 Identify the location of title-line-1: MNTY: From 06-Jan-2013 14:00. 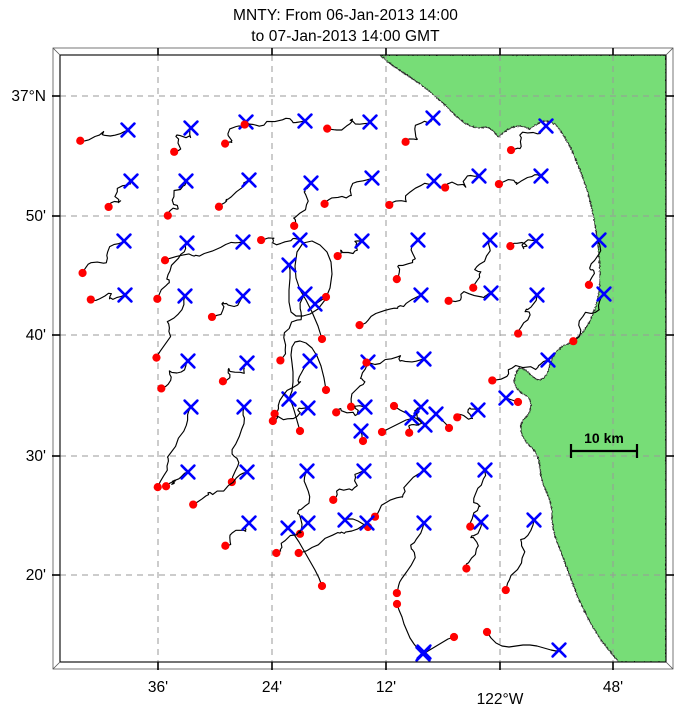
(345, 15).